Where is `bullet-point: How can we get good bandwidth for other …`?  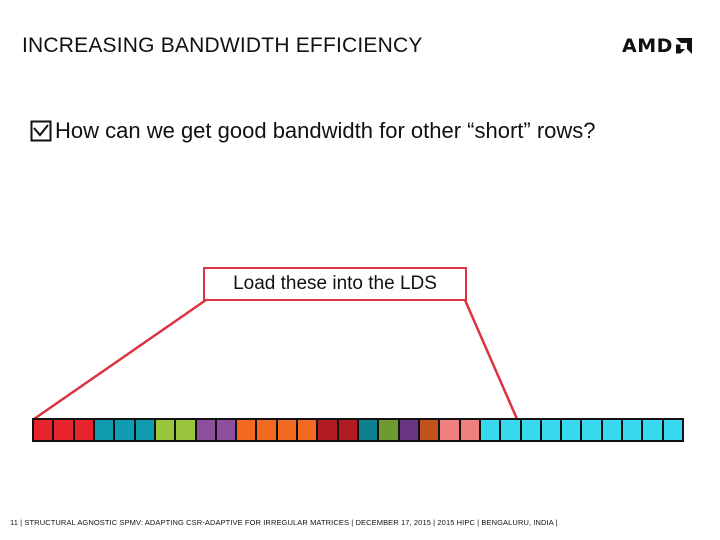
bullet-point: How can we get good bandwidth for other … is located at coordinates (313, 131).